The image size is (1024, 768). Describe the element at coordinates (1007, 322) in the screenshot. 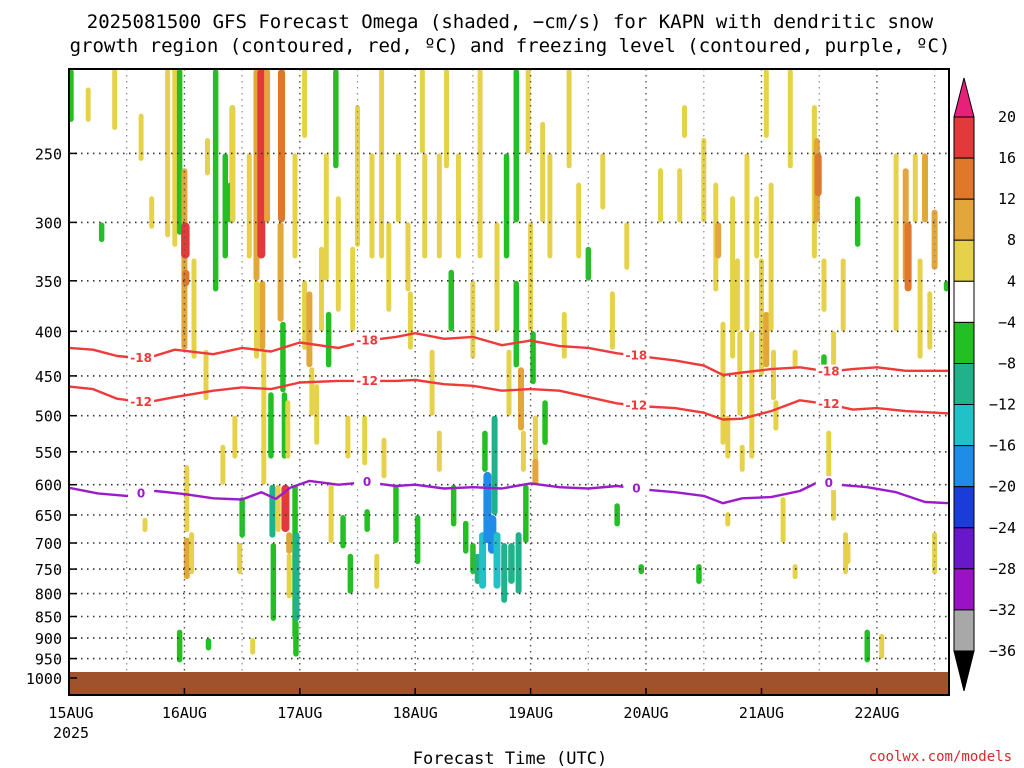

I see `colorbar-label: −4` at that location.